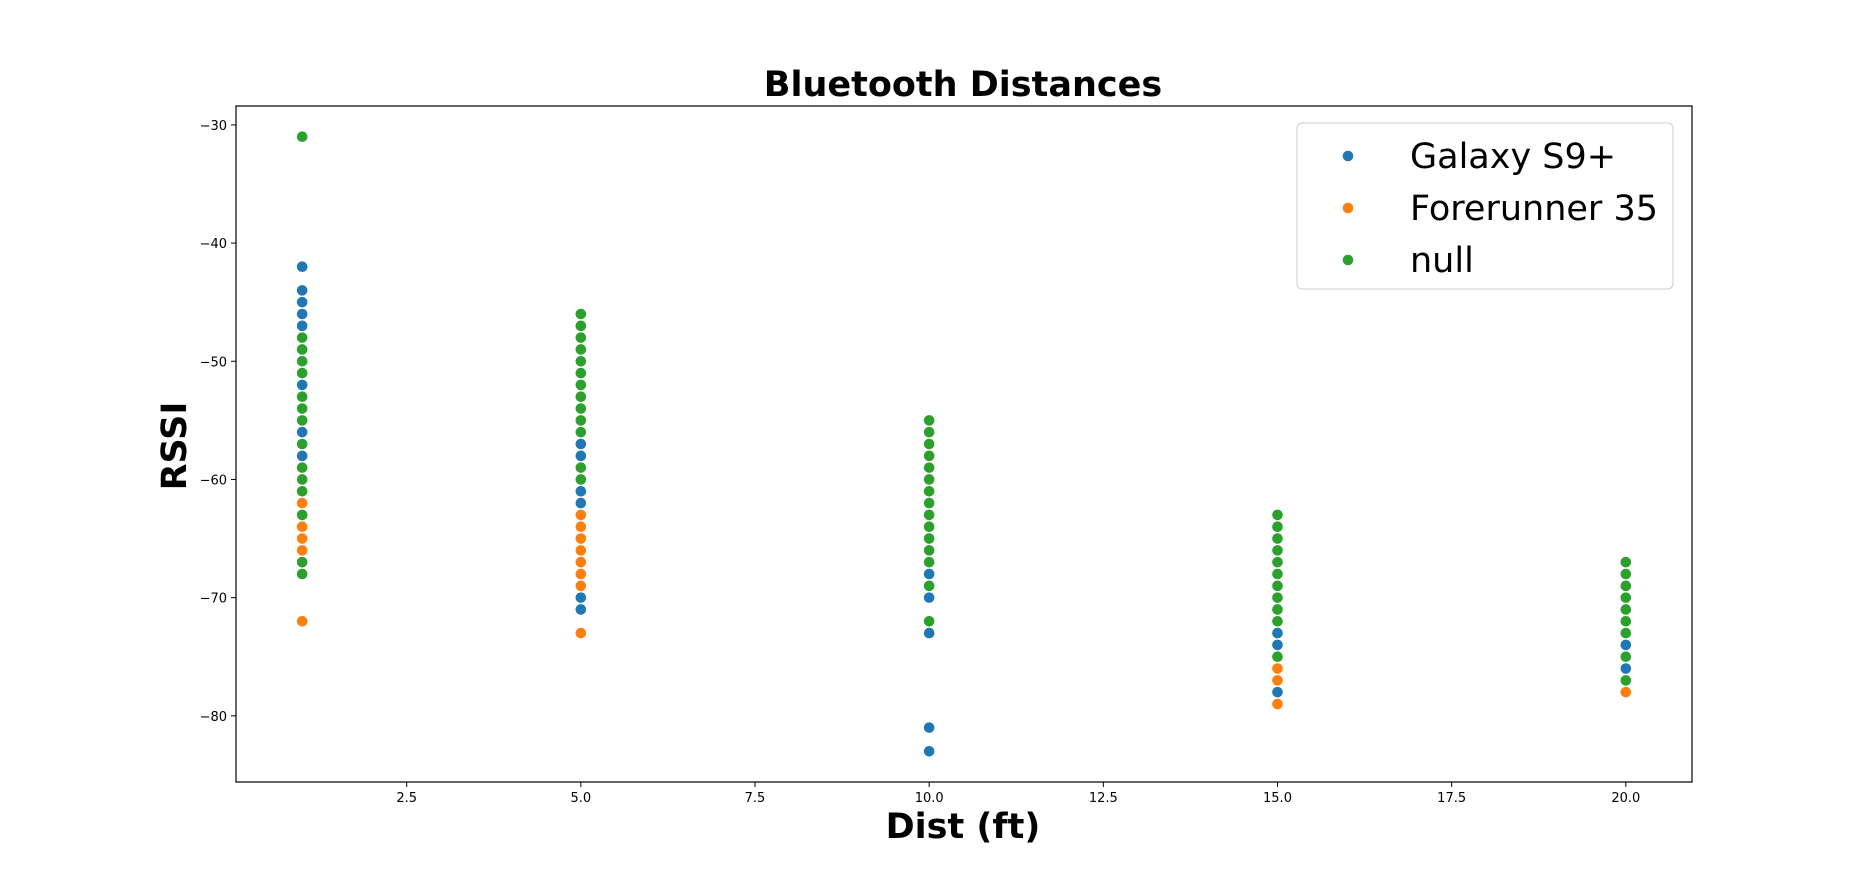  Describe the element at coordinates (213, 362) in the screenshot. I see `y-tick-label: −50` at that location.